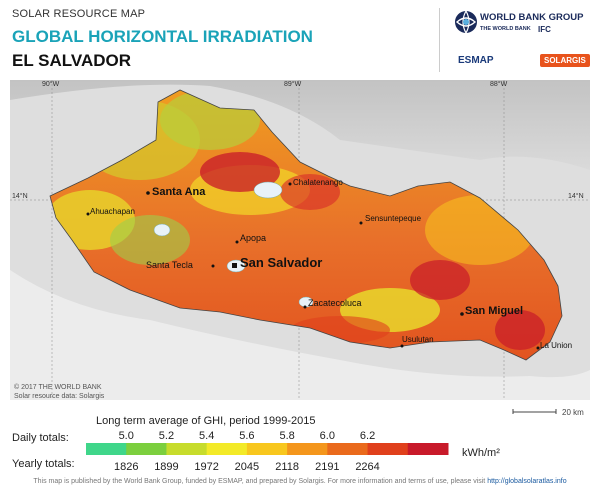 The height and width of the screenshot is (502, 600). Describe the element at coordinates (59, 396) in the screenshot. I see `data-source: Solar resource data: Solargis` at that location.